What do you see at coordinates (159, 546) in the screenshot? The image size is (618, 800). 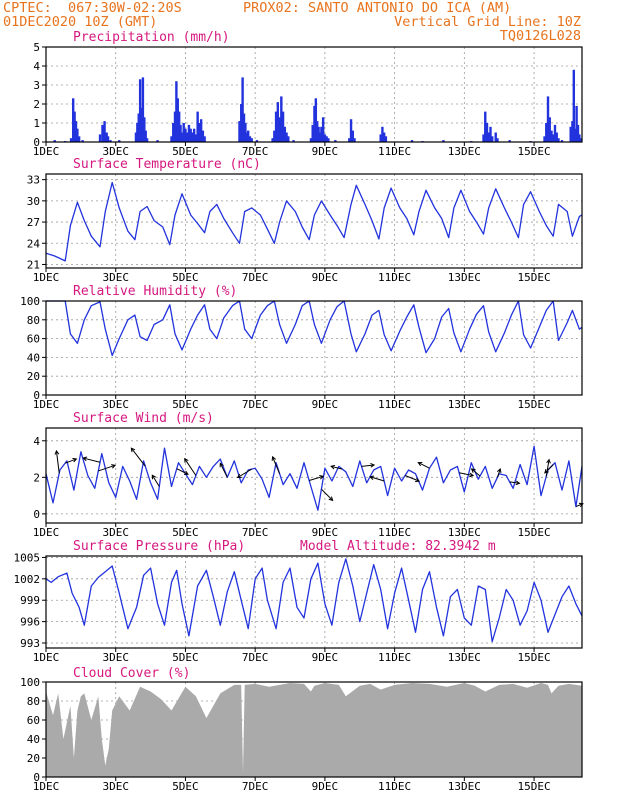 I see `panel-title: Surface Pressure (hPa)` at bounding box center [159, 546].